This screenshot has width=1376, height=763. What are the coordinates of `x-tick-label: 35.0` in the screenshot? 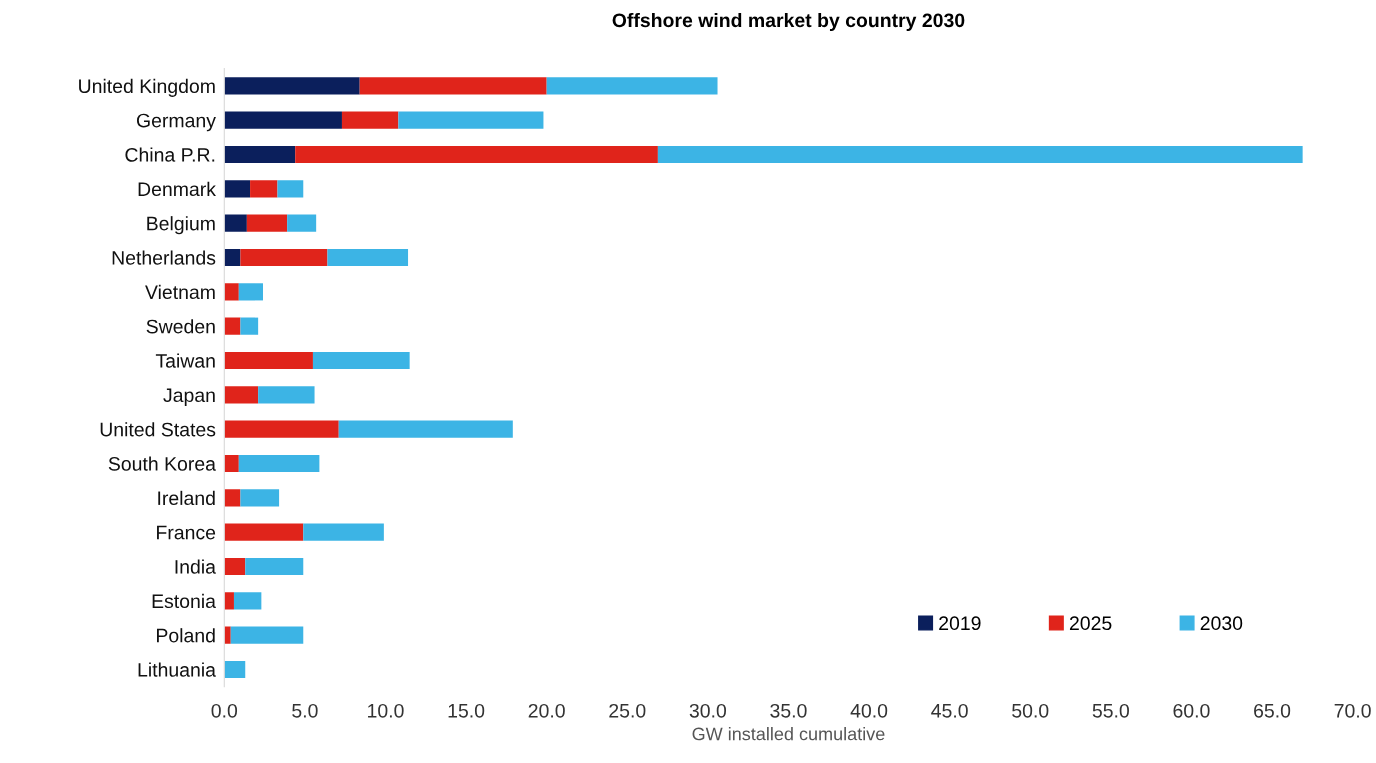 It's located at (788, 710).